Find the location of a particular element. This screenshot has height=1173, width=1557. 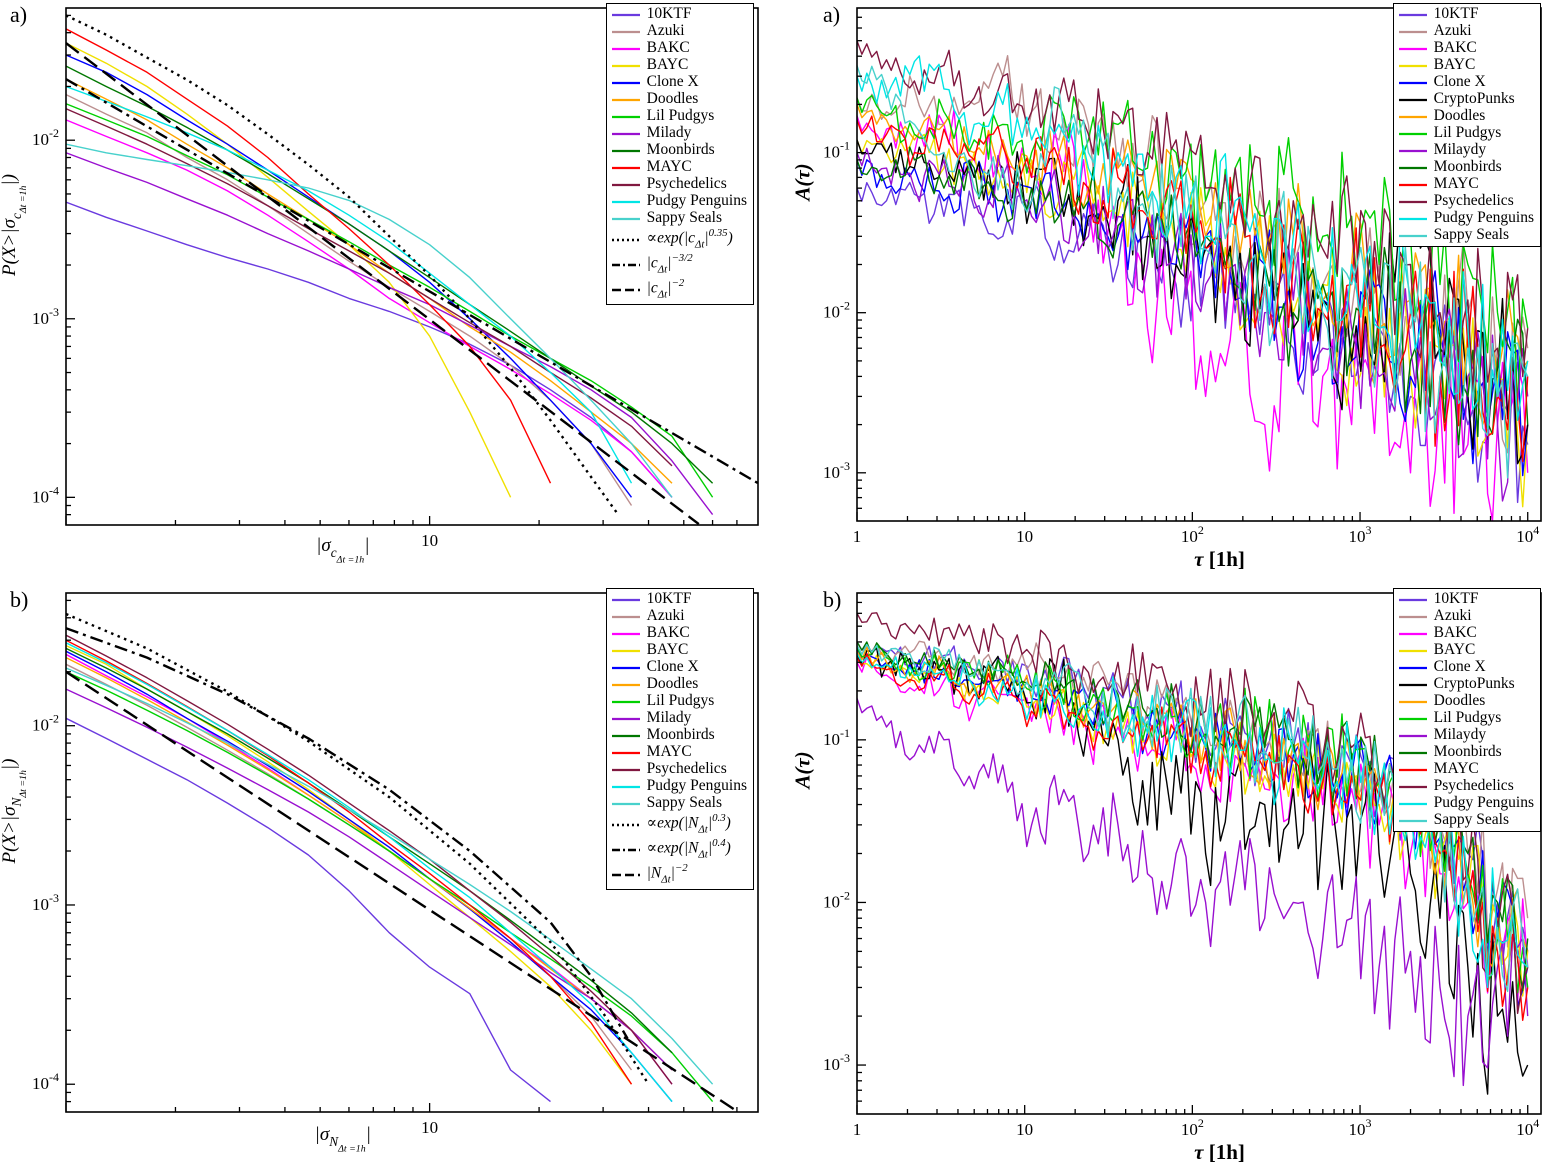

x-tick-label: 10² is located at coordinates (1192, 1127).